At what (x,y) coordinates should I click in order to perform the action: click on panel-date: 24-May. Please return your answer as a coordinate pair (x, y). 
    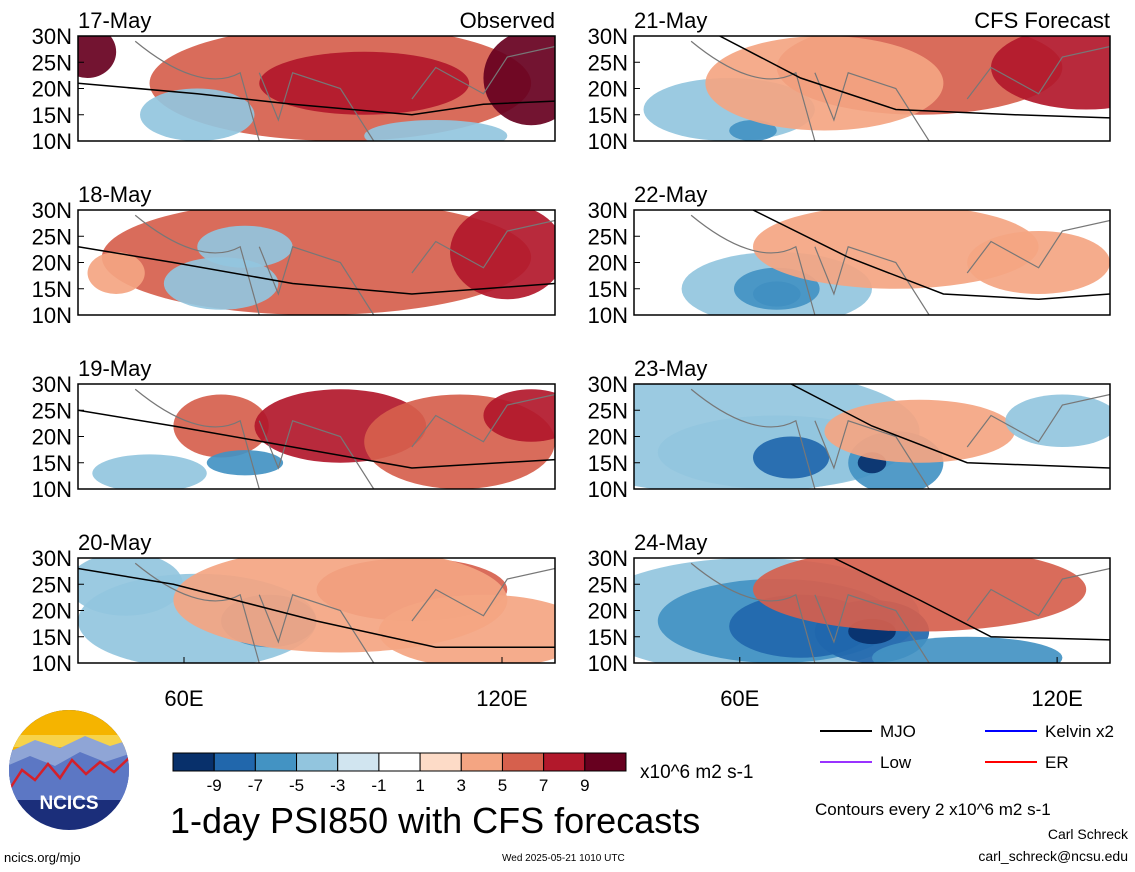
    Looking at the image, I should click on (670, 542).